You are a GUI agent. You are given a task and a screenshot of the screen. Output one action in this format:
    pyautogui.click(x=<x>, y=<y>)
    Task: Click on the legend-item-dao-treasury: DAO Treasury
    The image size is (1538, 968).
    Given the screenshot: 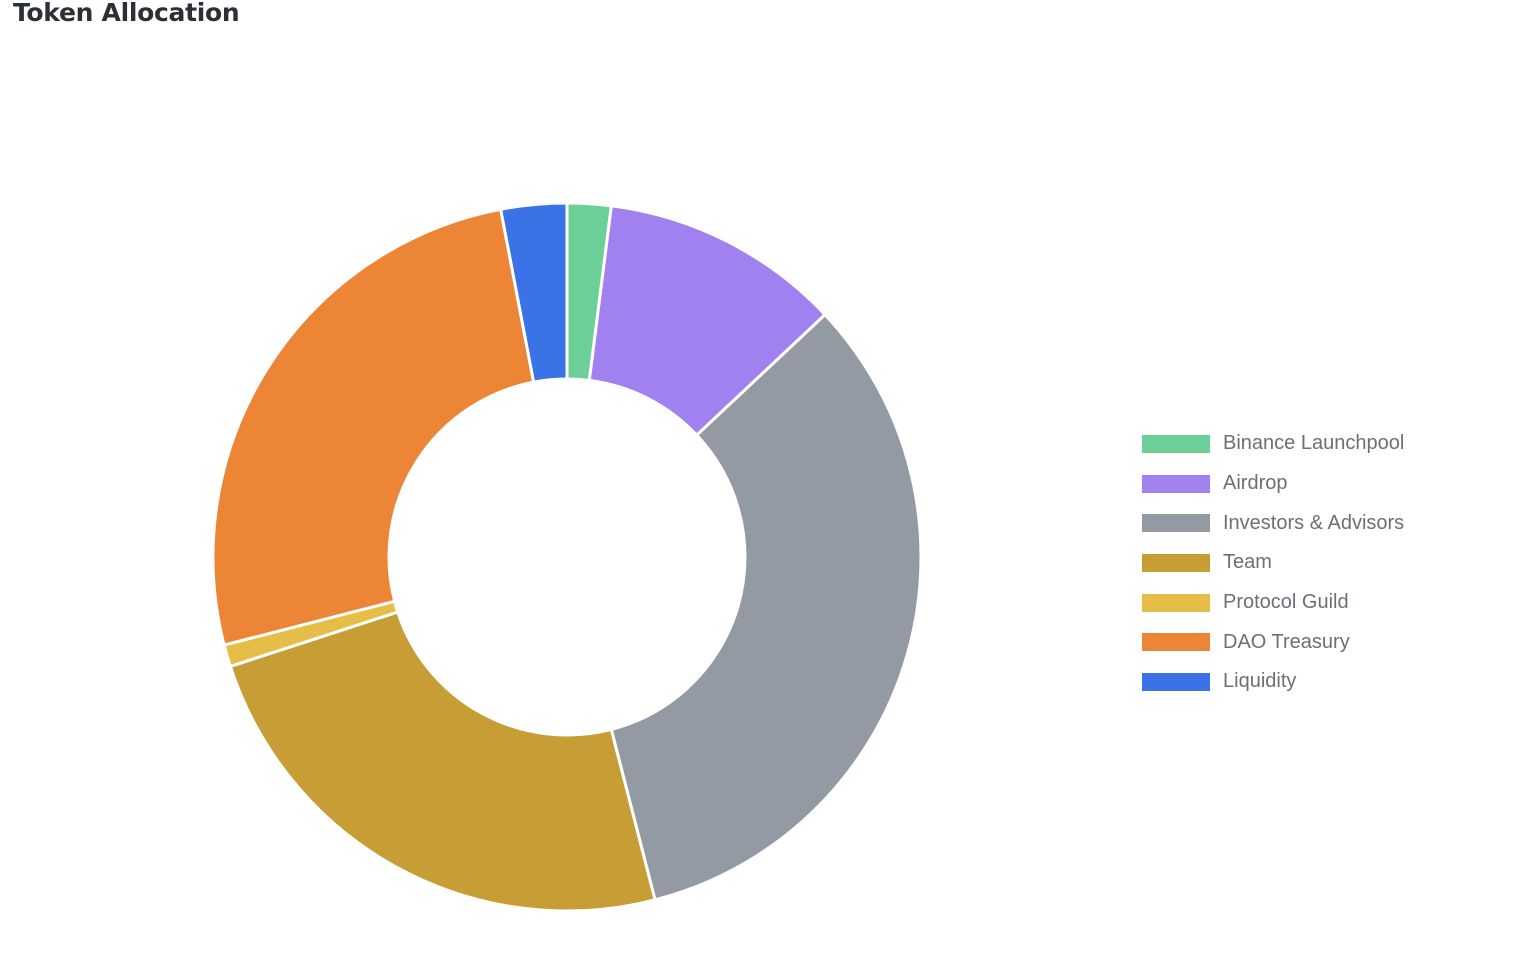 What is the action you would take?
    pyautogui.click(x=1273, y=642)
    